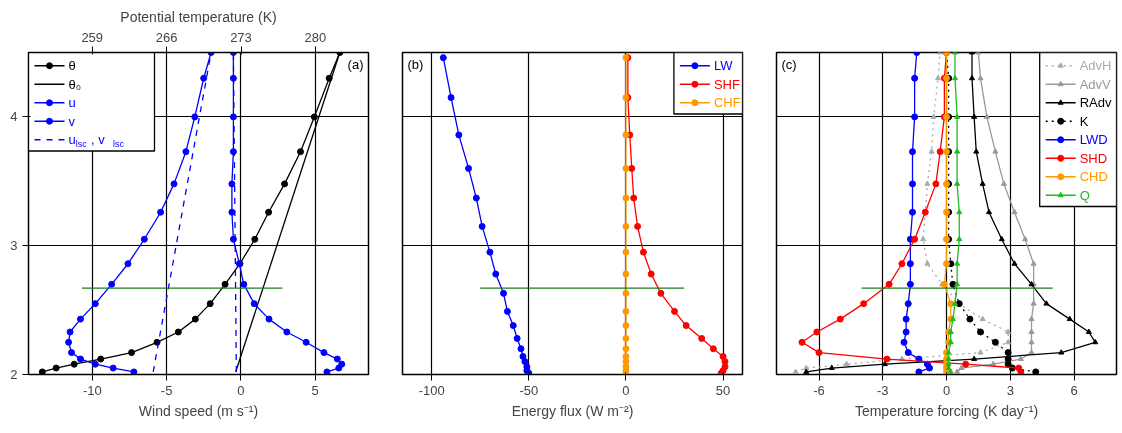 The image size is (1122, 433). What do you see at coordinates (92, 390) in the screenshot?
I see `x-tick-label: -10` at bounding box center [92, 390].